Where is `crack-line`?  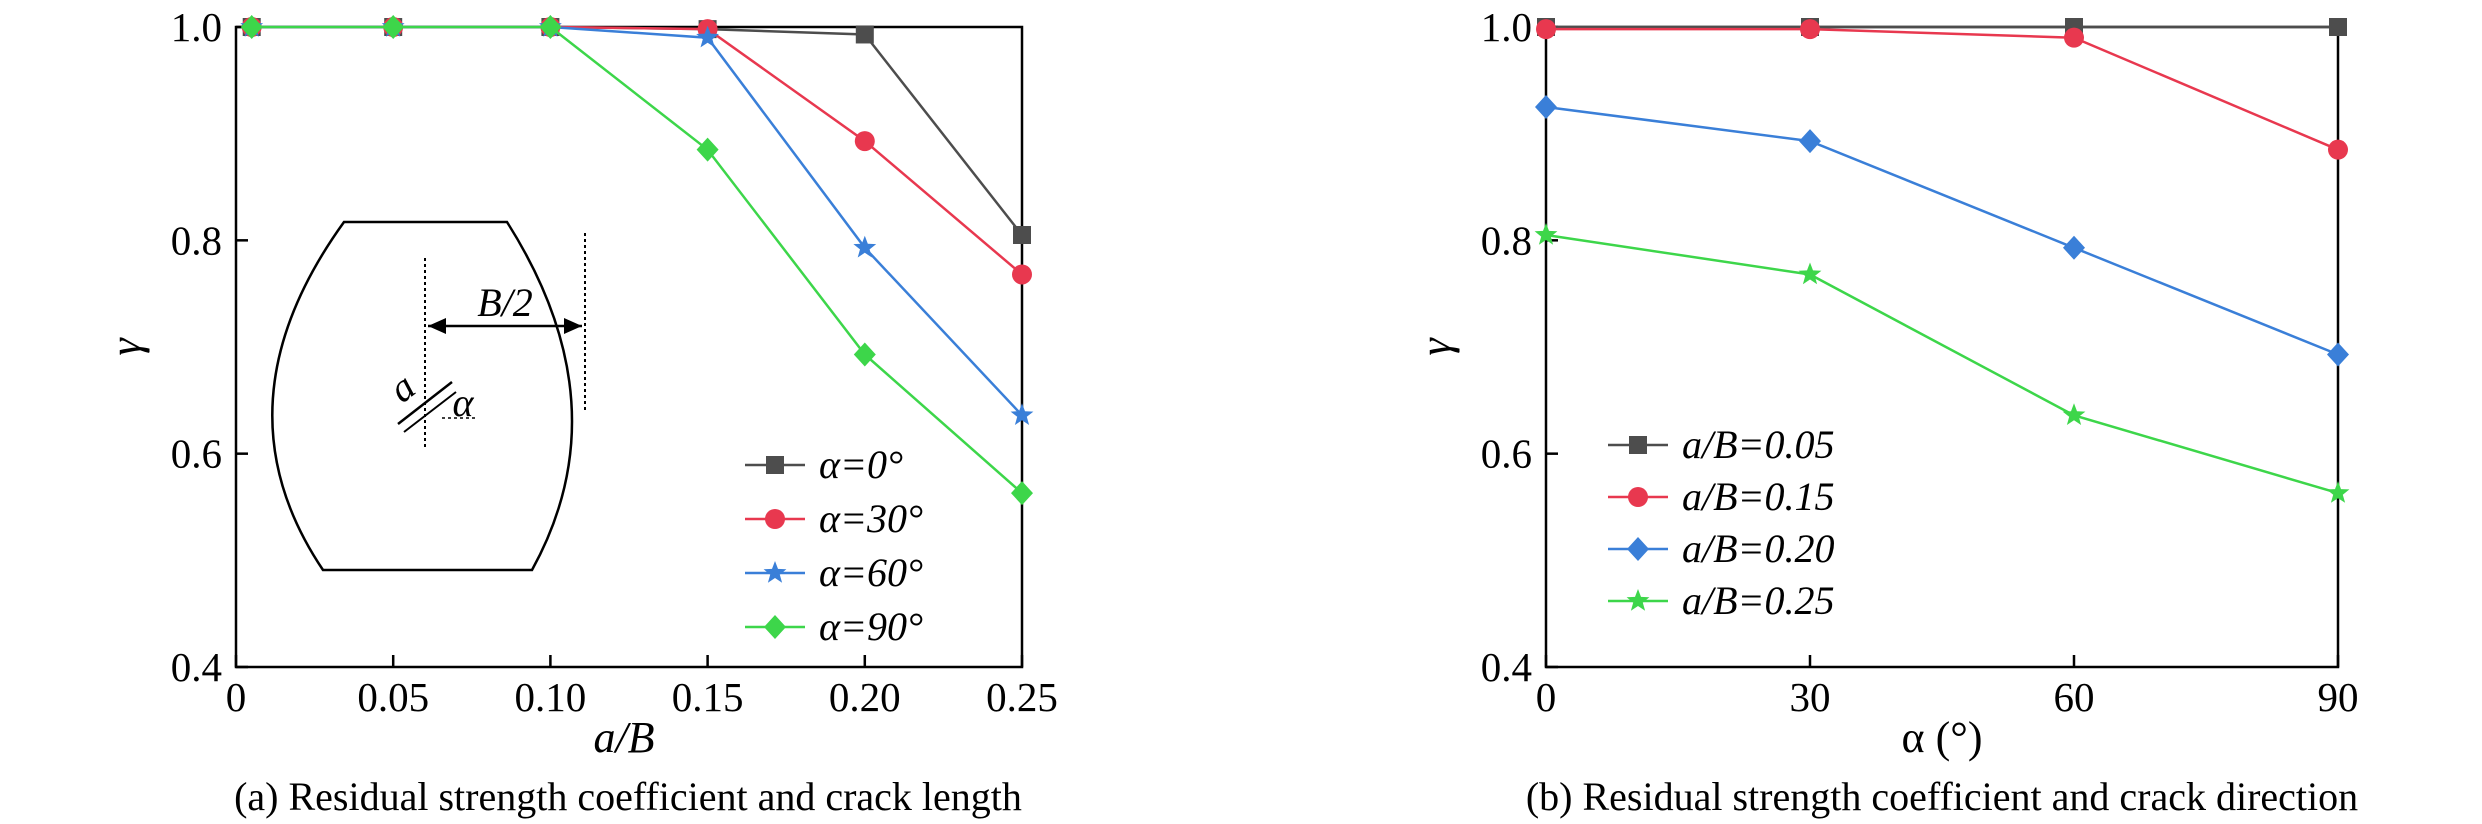
crack-line is located at coordinates (425, 403).